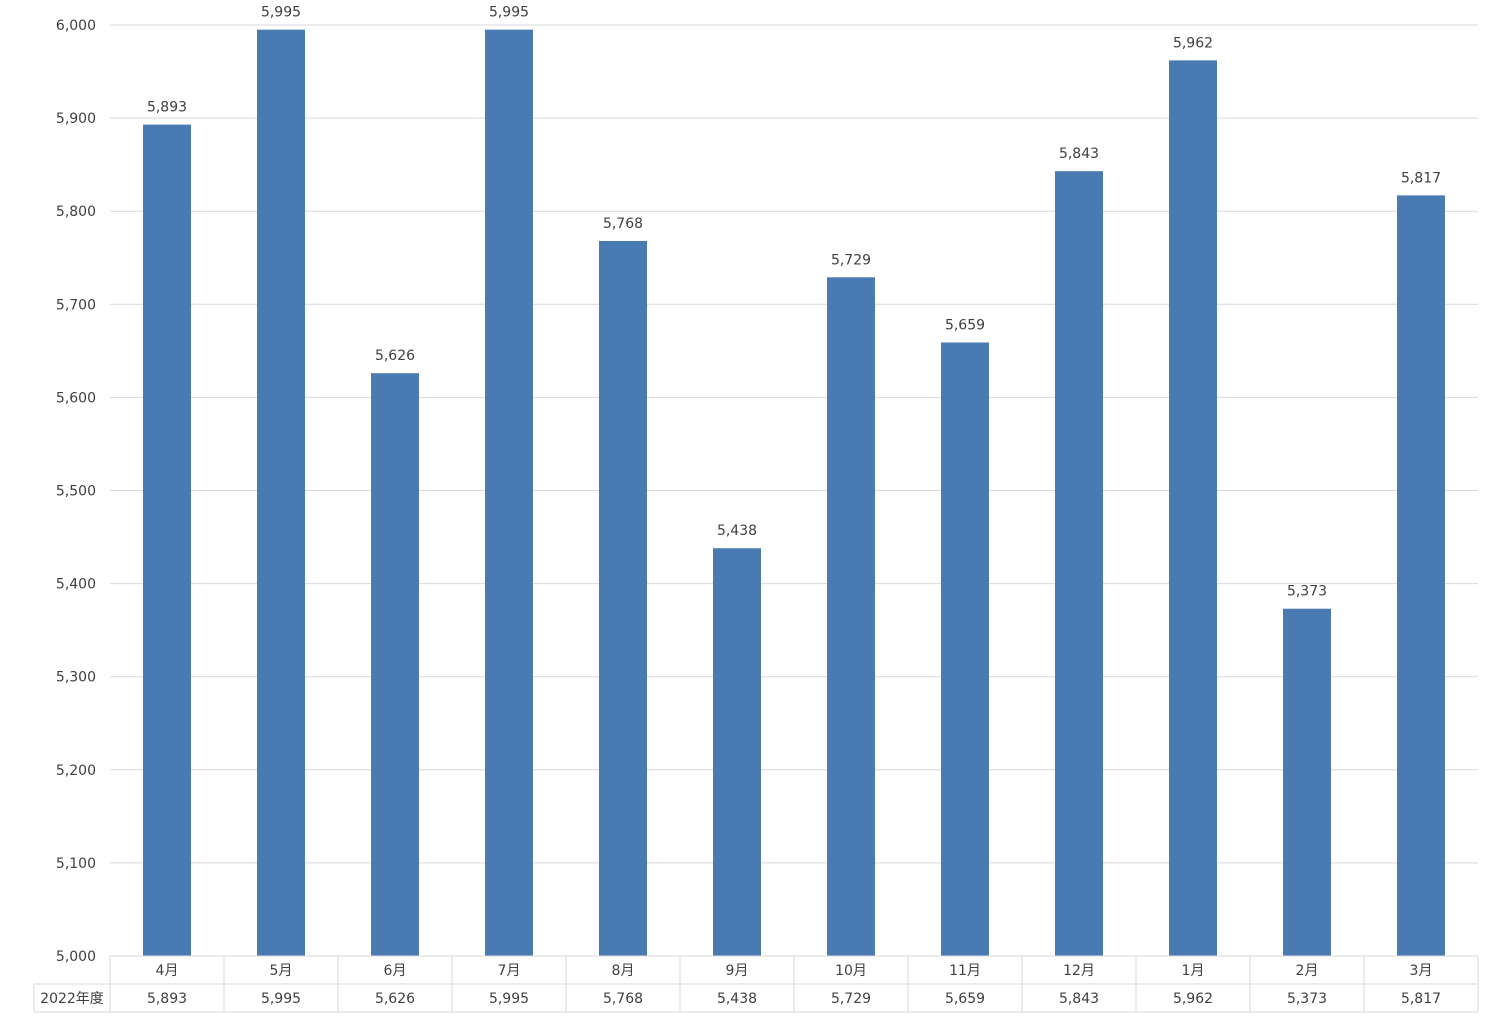 The height and width of the screenshot is (1022, 1500). I want to click on table-value: 5,729, so click(851, 999).